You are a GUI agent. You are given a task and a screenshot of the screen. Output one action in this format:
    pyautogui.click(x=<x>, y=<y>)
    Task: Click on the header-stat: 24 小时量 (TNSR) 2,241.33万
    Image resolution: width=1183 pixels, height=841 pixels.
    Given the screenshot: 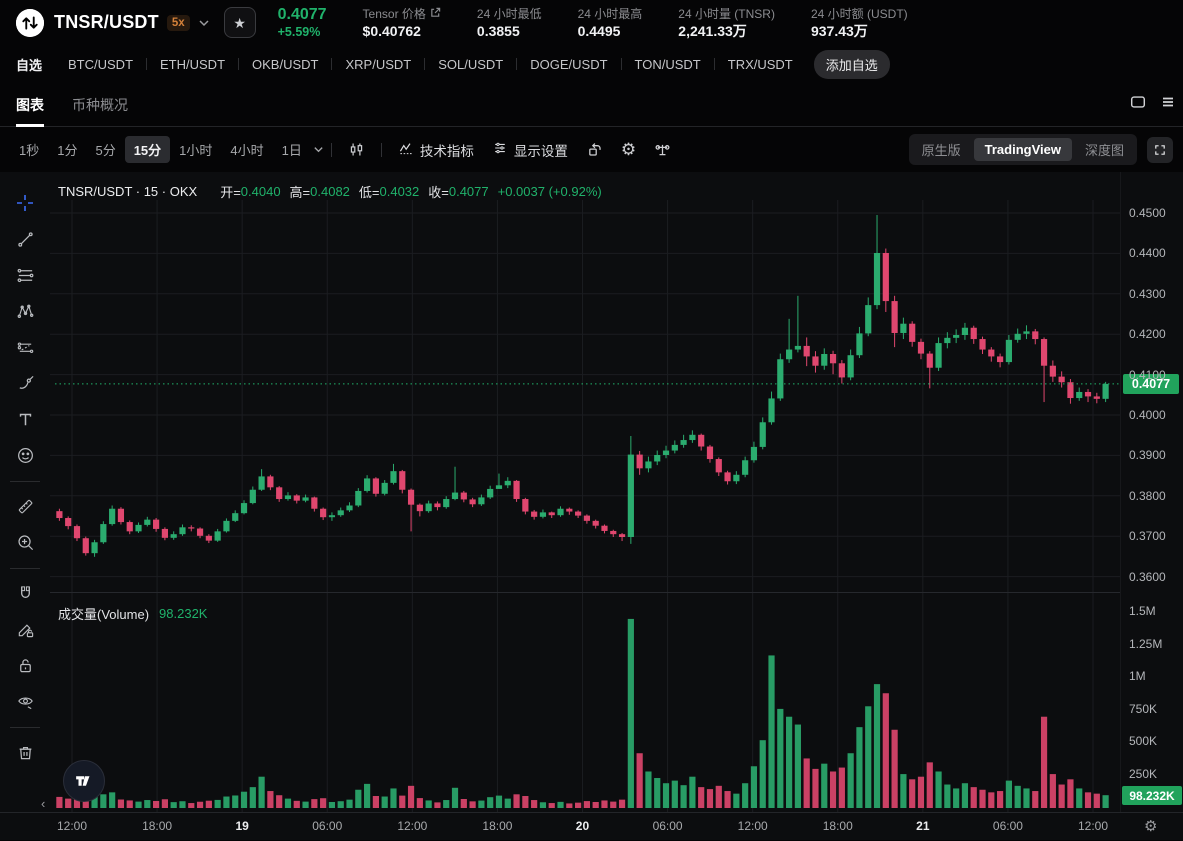 What is the action you would take?
    pyautogui.click(x=726, y=23)
    